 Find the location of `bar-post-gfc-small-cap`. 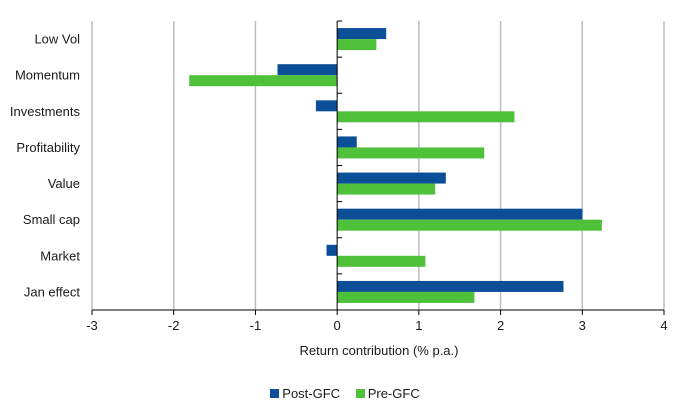

bar-post-gfc-small-cap is located at coordinates (460, 214).